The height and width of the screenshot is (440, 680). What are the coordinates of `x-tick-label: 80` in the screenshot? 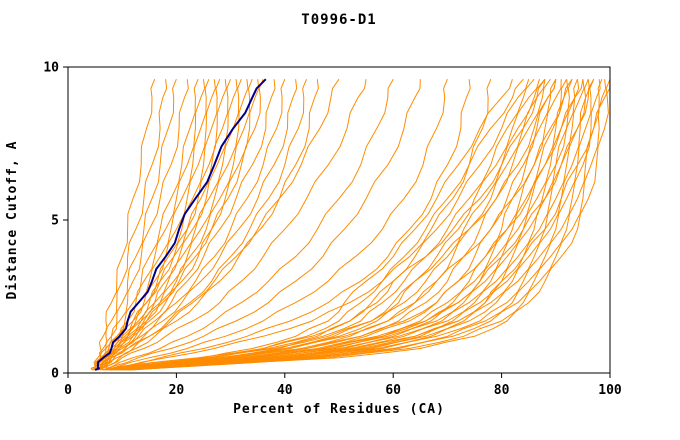 It's located at (502, 390).